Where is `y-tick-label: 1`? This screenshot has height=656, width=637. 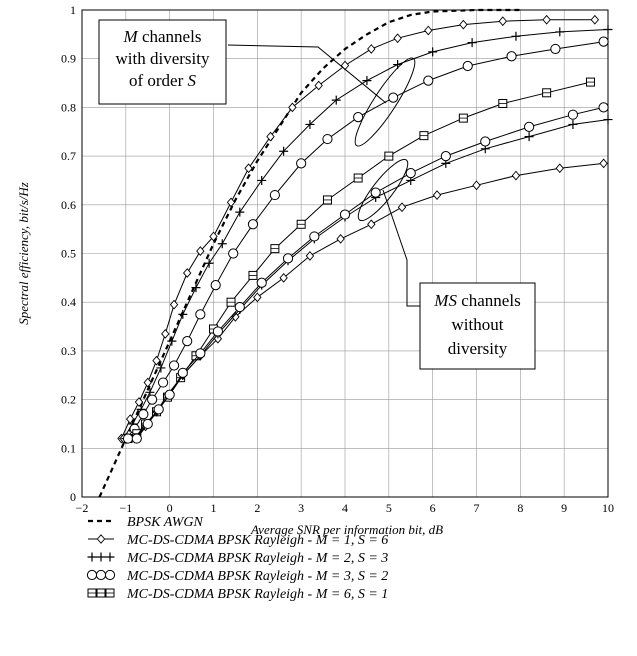
y-tick-label: 1 is located at coordinates (73, 10).